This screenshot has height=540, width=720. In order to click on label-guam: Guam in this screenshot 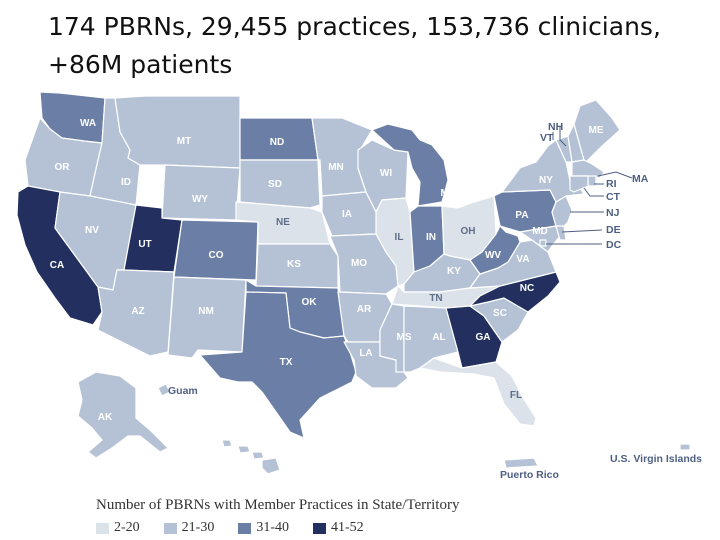, I will do `click(183, 391)`.